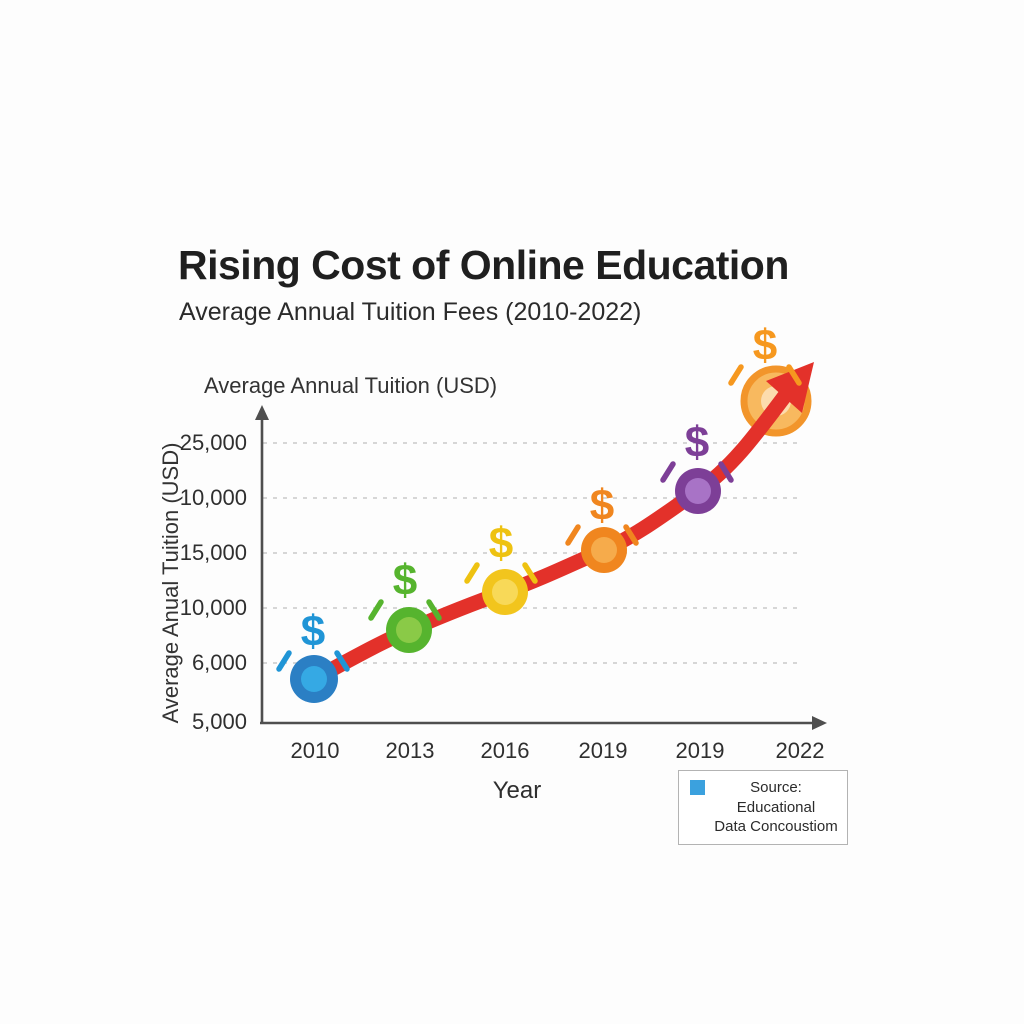 Image resolution: width=1024 pixels, height=1024 pixels. What do you see at coordinates (517, 790) in the screenshot?
I see `x-axis-label: Year` at bounding box center [517, 790].